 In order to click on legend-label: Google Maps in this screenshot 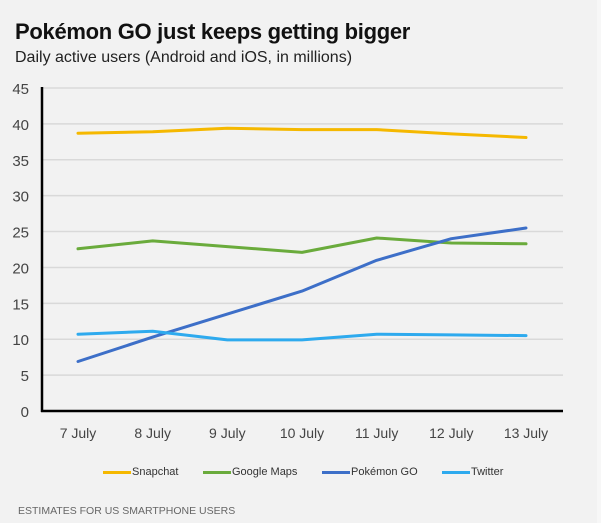, I will do `click(265, 472)`.